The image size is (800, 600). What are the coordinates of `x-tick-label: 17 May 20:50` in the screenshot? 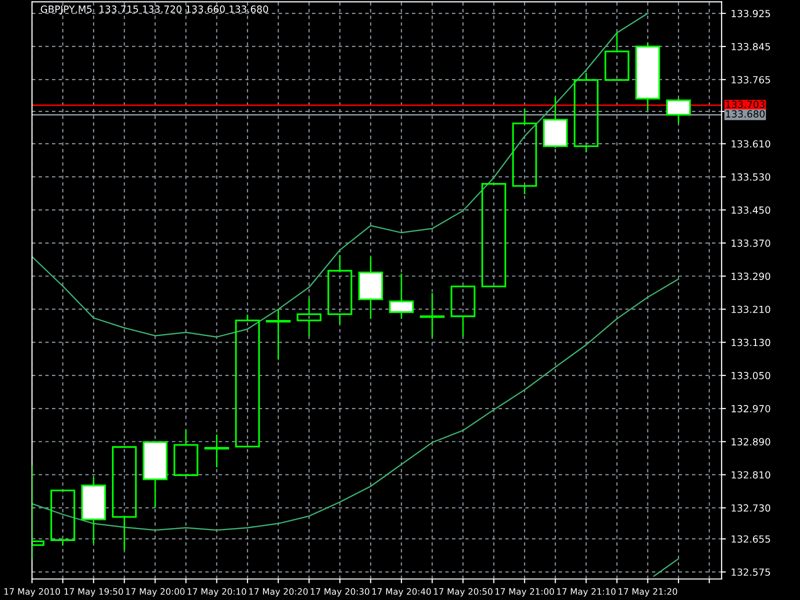 It's located at (463, 592).